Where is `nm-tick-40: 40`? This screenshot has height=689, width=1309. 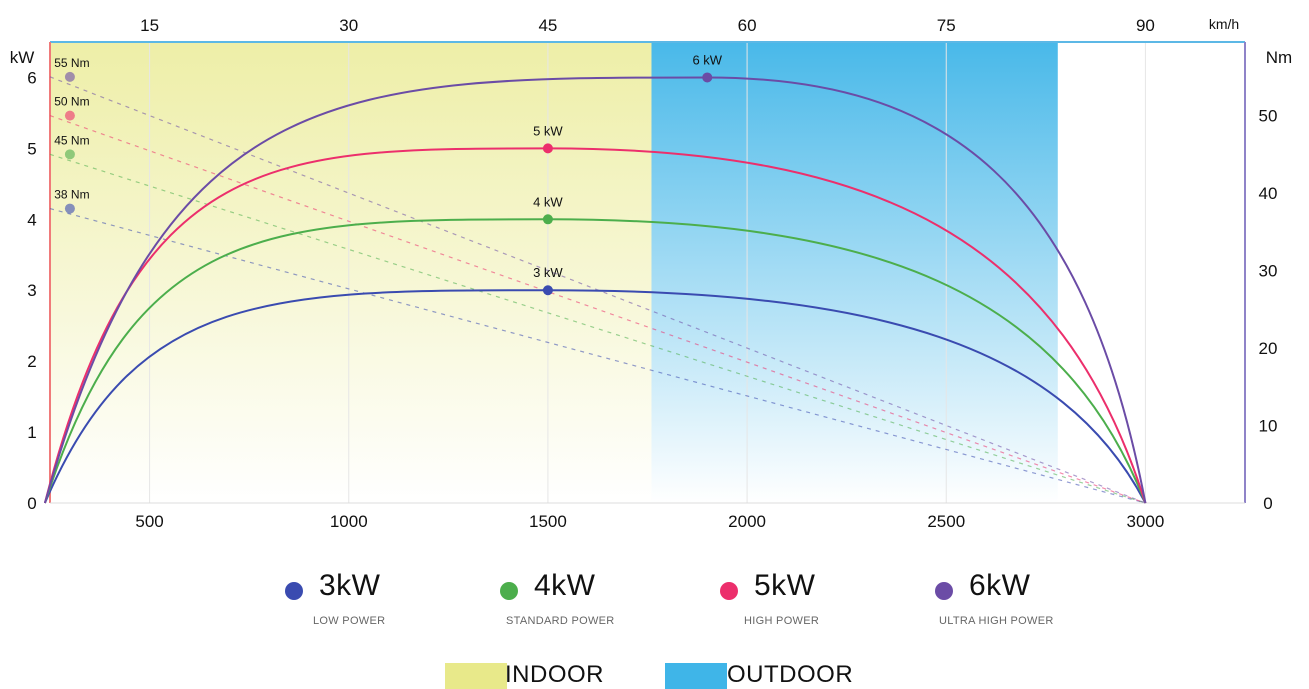
nm-tick-40: 40 is located at coordinates (1268, 193).